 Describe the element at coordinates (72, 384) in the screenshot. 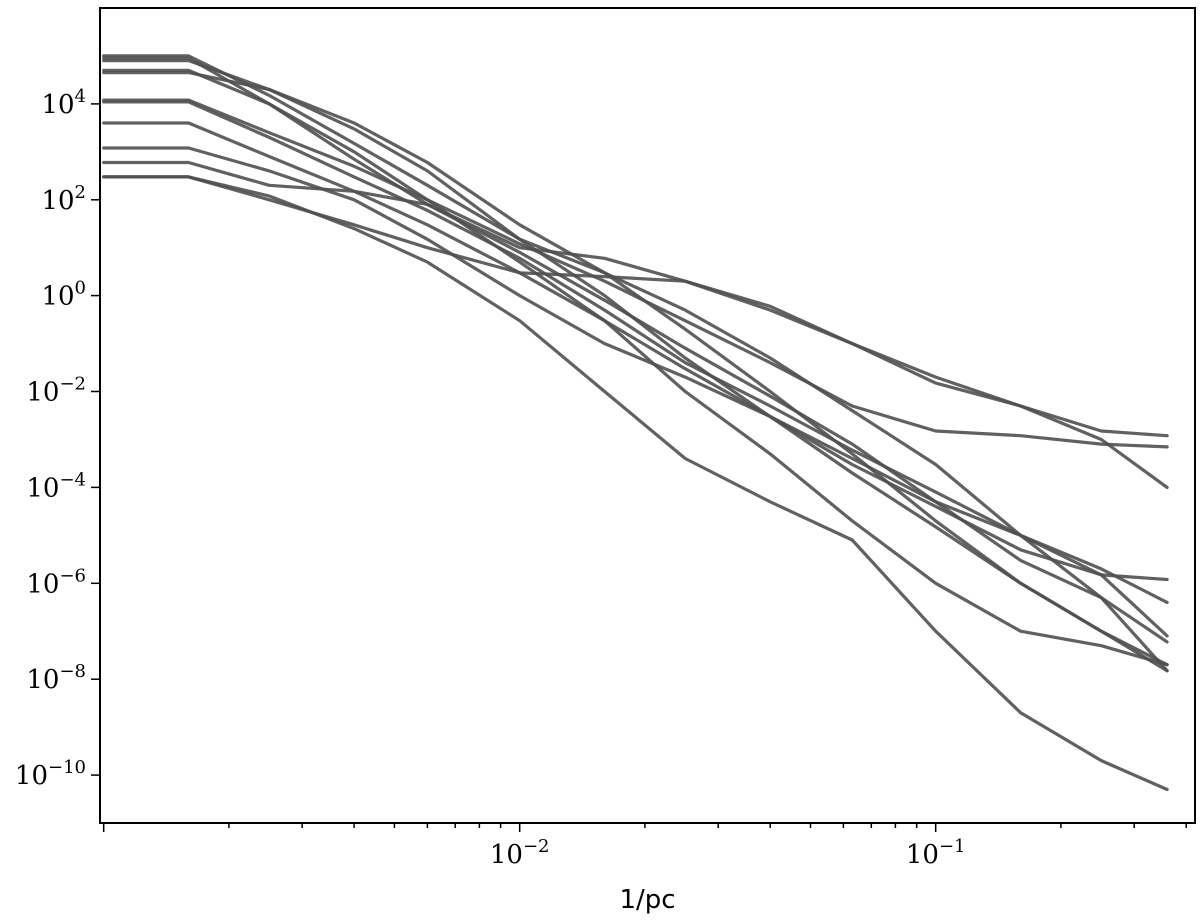

I see `y-tick-label-exponent: −2` at that location.